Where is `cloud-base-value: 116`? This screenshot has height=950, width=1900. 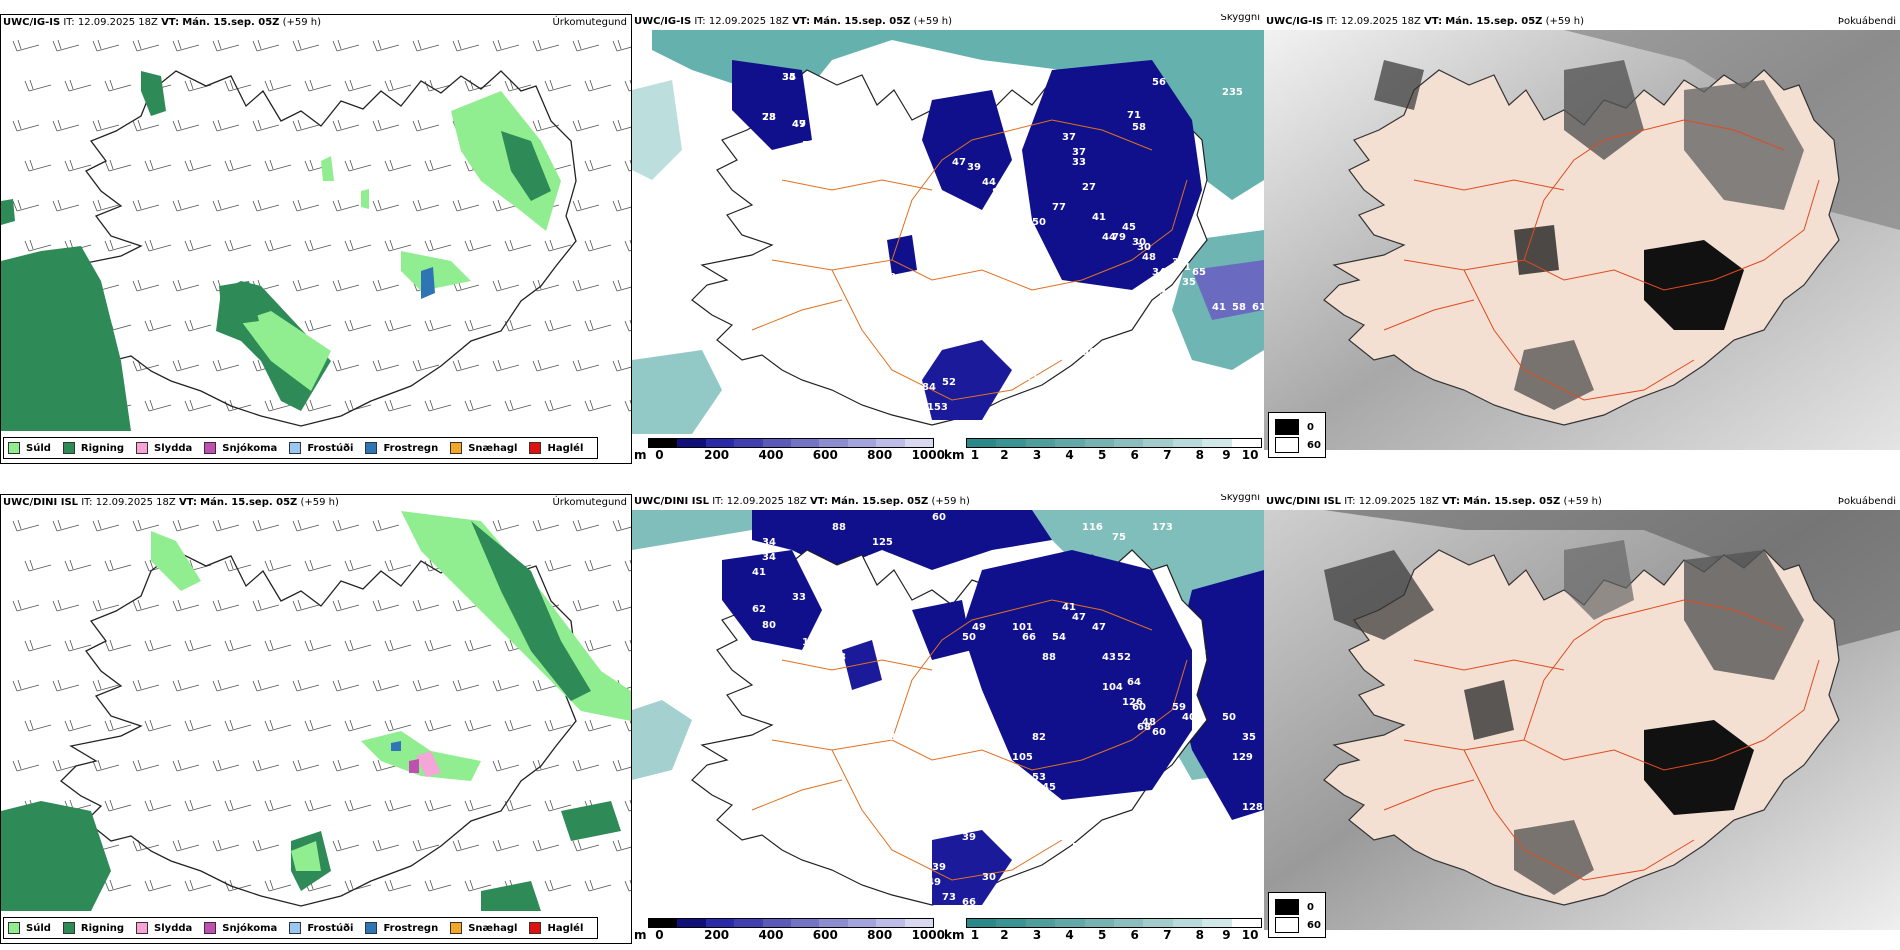
cloud-base-value: 116 is located at coordinates (1092, 527).